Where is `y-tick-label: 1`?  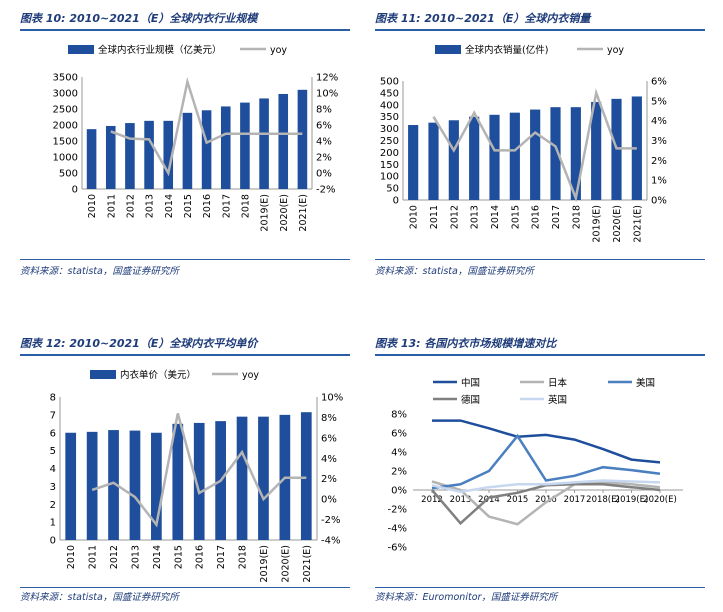
y-tick-label: 1 is located at coordinates (53, 523).